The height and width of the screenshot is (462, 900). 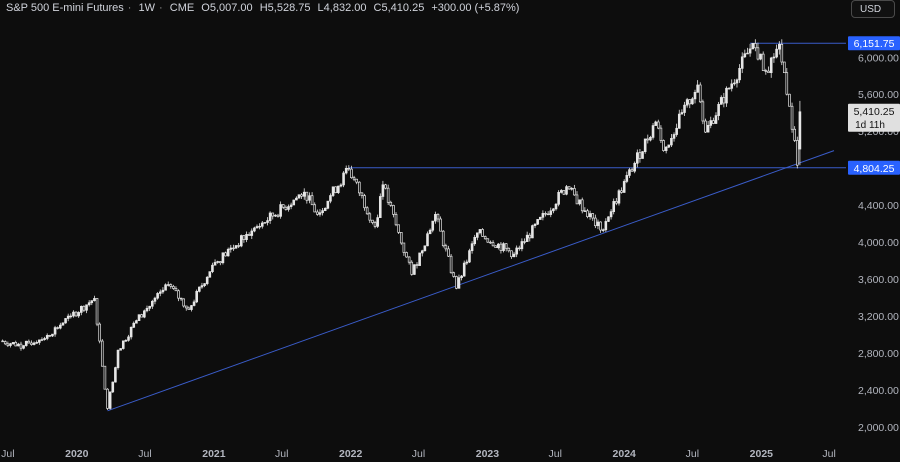 What do you see at coordinates (878, 354) in the screenshot?
I see `y-tick-label: 2,800.00` at bounding box center [878, 354].